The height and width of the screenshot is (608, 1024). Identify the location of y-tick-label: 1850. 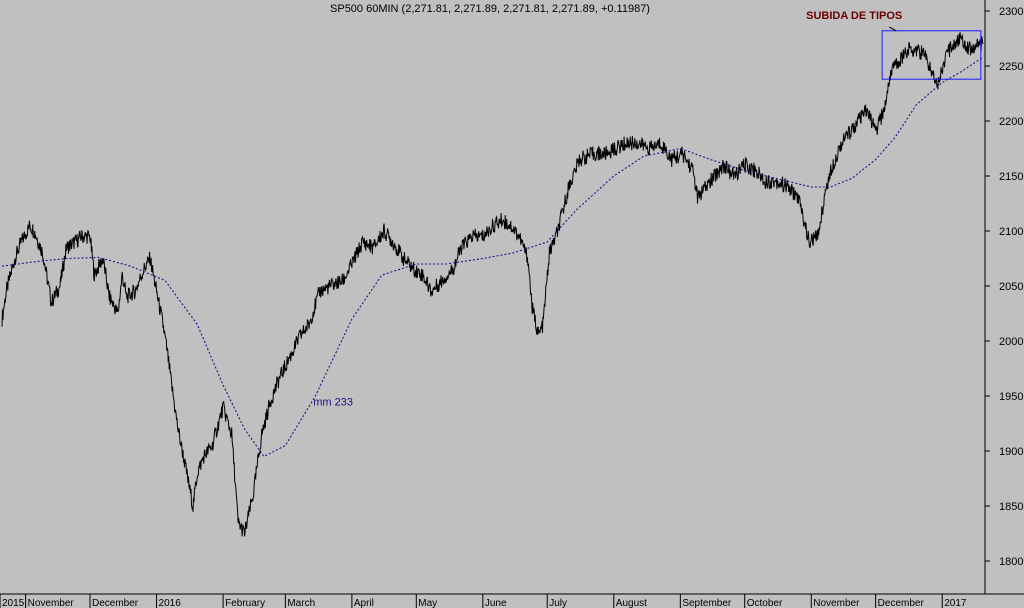
(1011, 507).